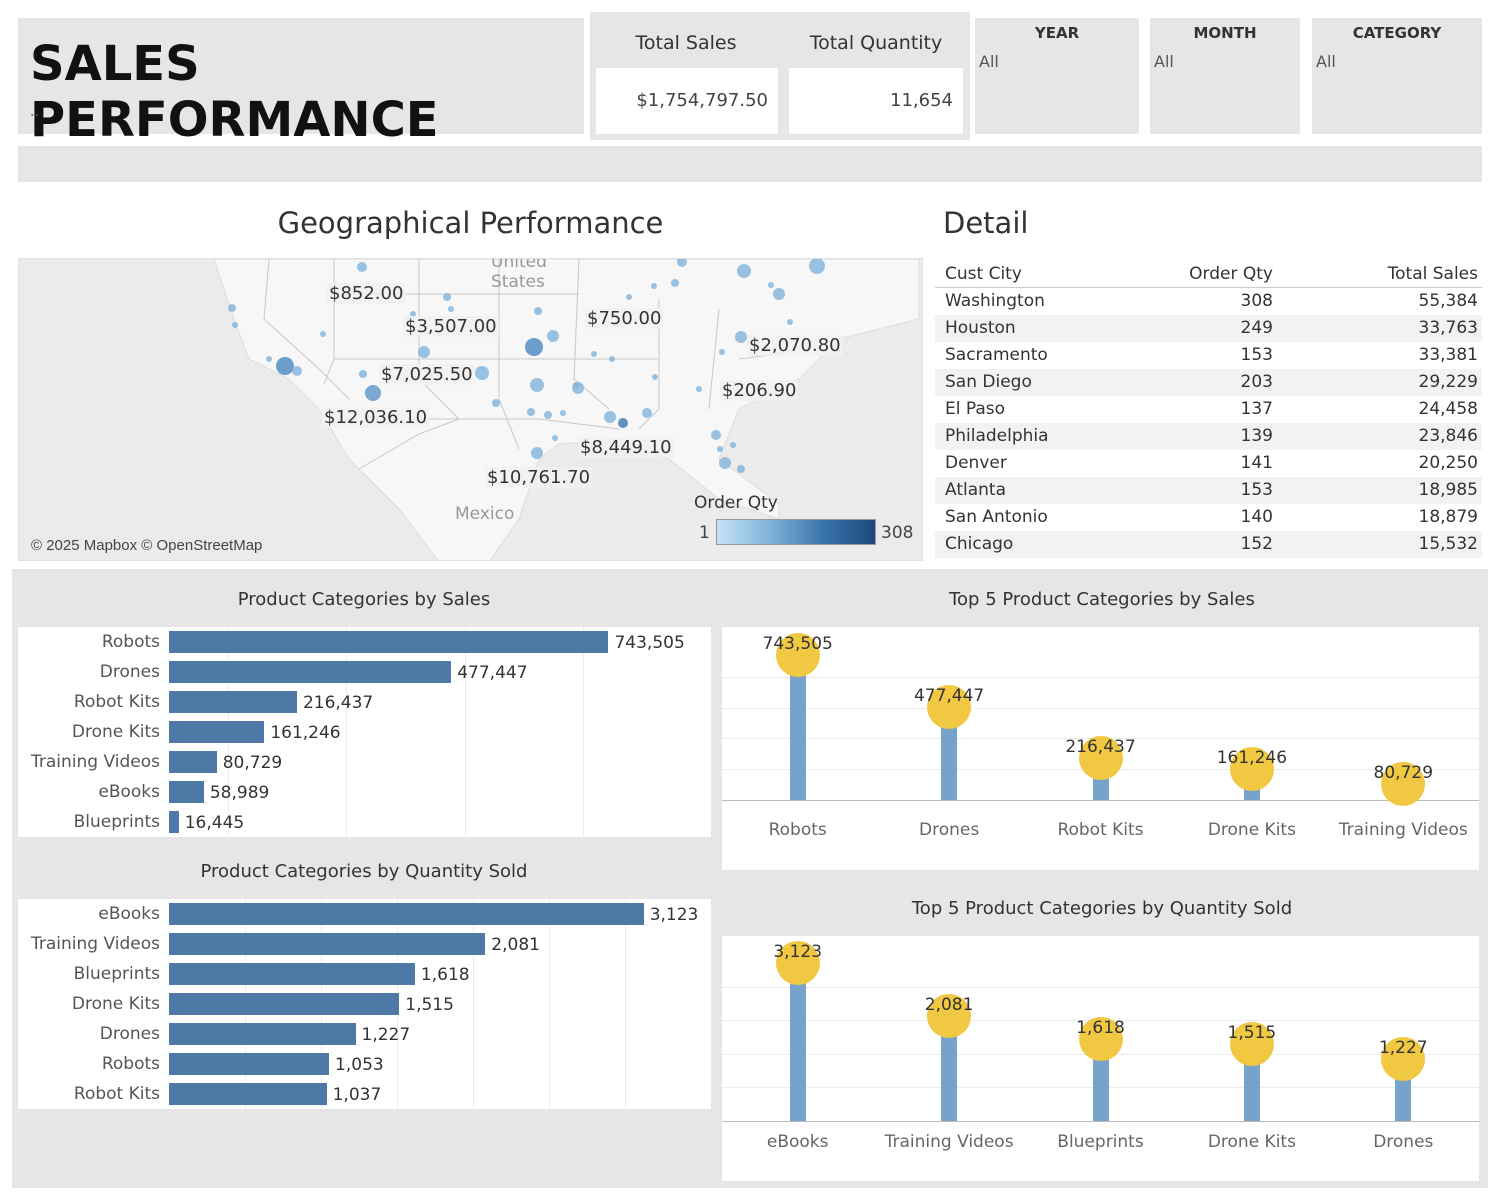  What do you see at coordinates (649, 643) in the screenshot?
I see `bar-value-label: 743,505` at bounding box center [649, 643].